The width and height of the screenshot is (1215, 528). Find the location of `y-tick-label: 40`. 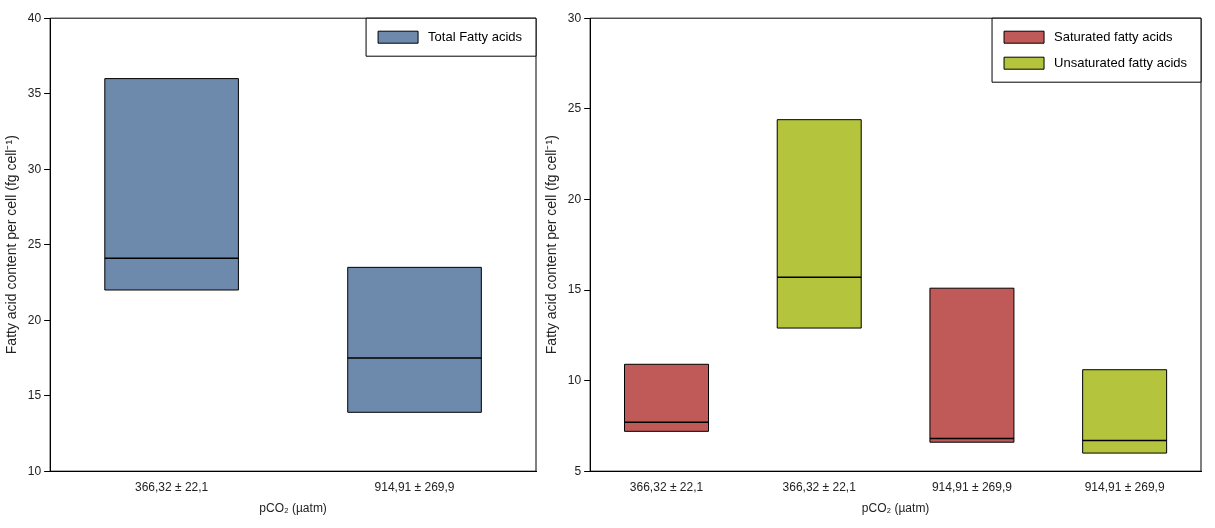

y-tick-label: 40 is located at coordinates (34, 17).